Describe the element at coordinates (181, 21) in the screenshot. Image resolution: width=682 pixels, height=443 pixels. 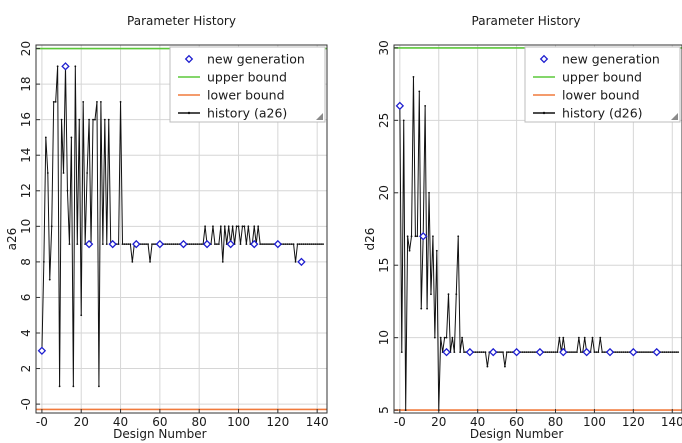
I see `chart-title: Parameter History` at that location.